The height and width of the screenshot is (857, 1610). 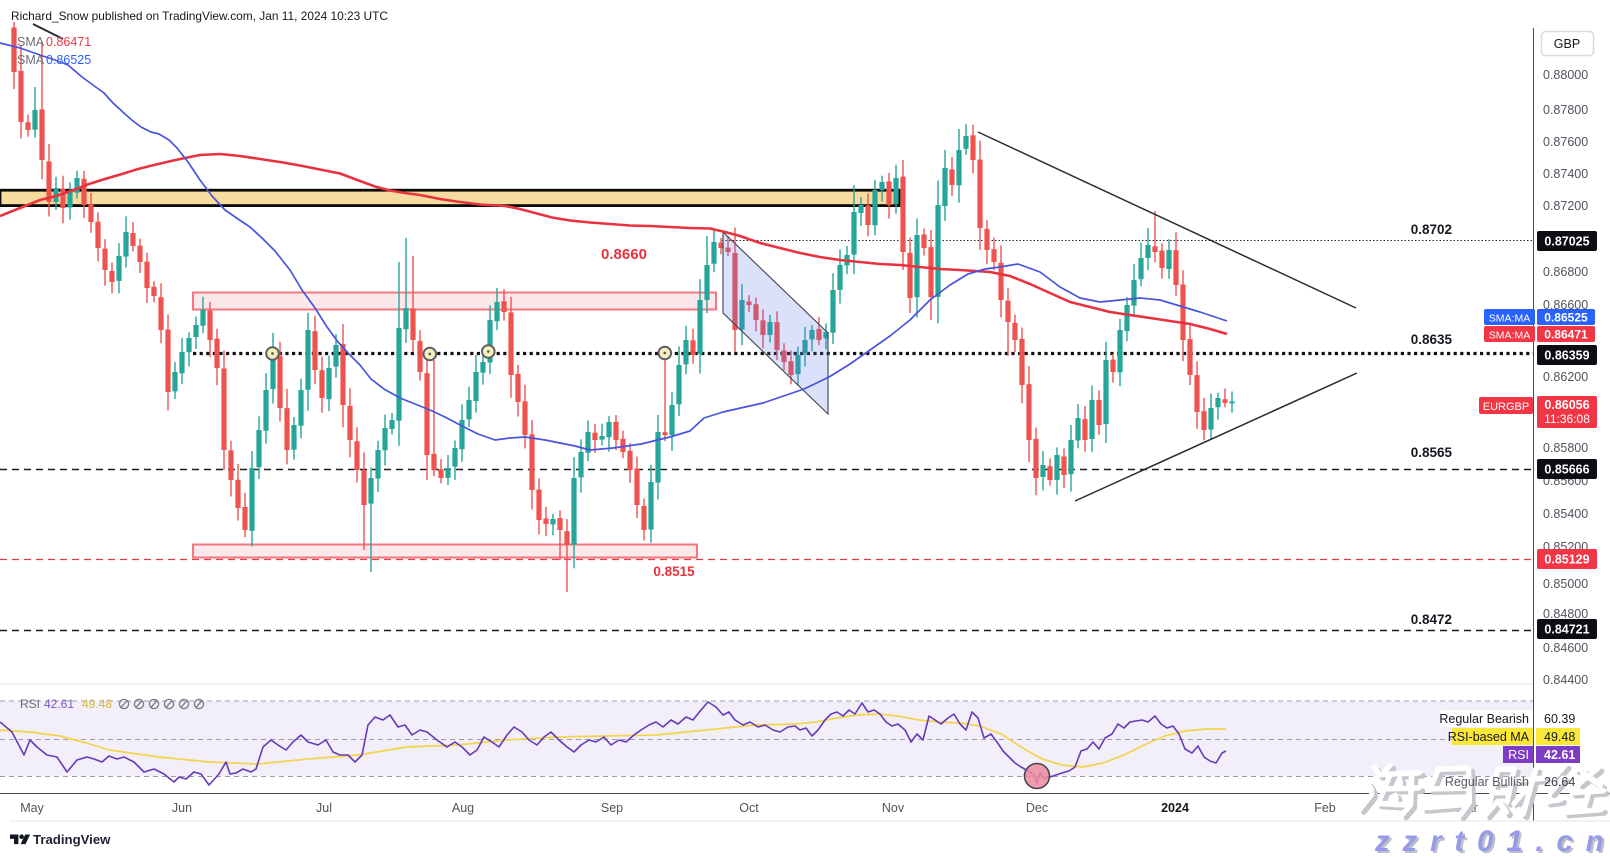 I want to click on svg-text: RSI-based MA, so click(x=1489, y=737).